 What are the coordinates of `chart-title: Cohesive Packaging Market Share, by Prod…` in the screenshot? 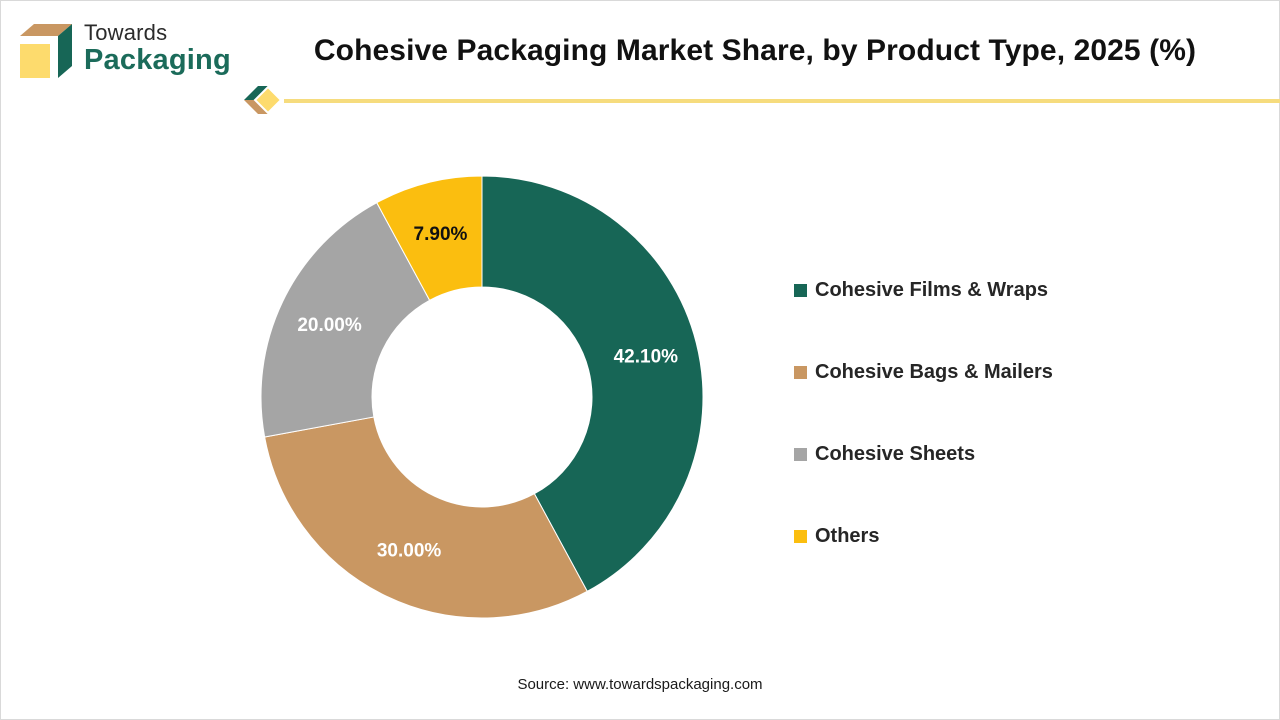 It's located at (755, 50).